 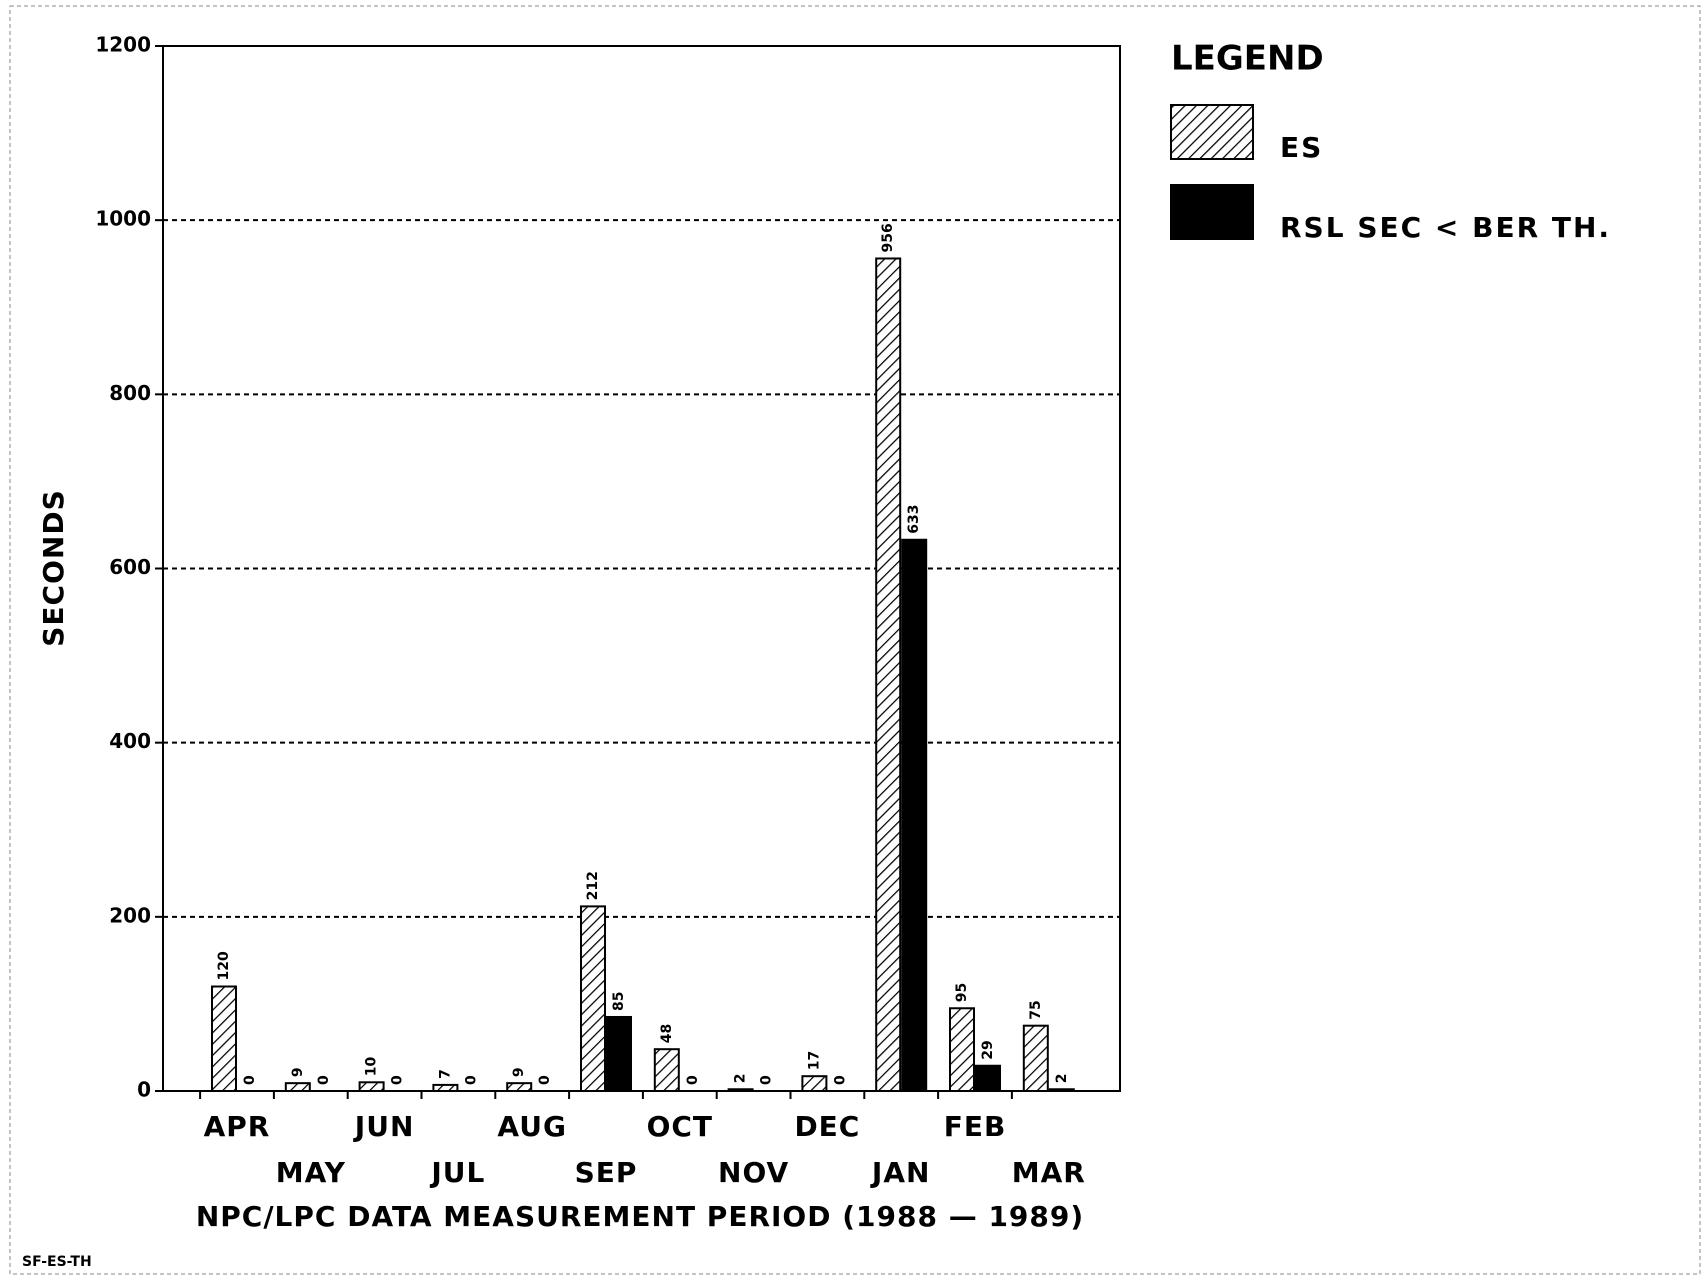 I want to click on legend-label: ES, so click(x=1301, y=147).